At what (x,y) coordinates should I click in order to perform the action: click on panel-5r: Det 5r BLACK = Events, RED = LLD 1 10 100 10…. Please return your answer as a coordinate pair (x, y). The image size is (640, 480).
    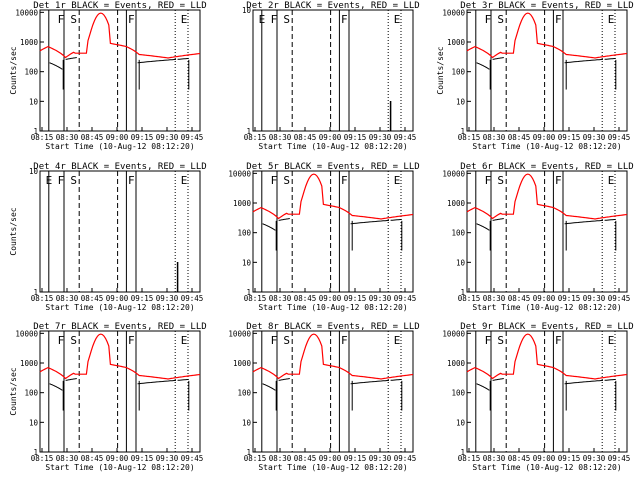
    Looking at the image, I should click on (323, 237).